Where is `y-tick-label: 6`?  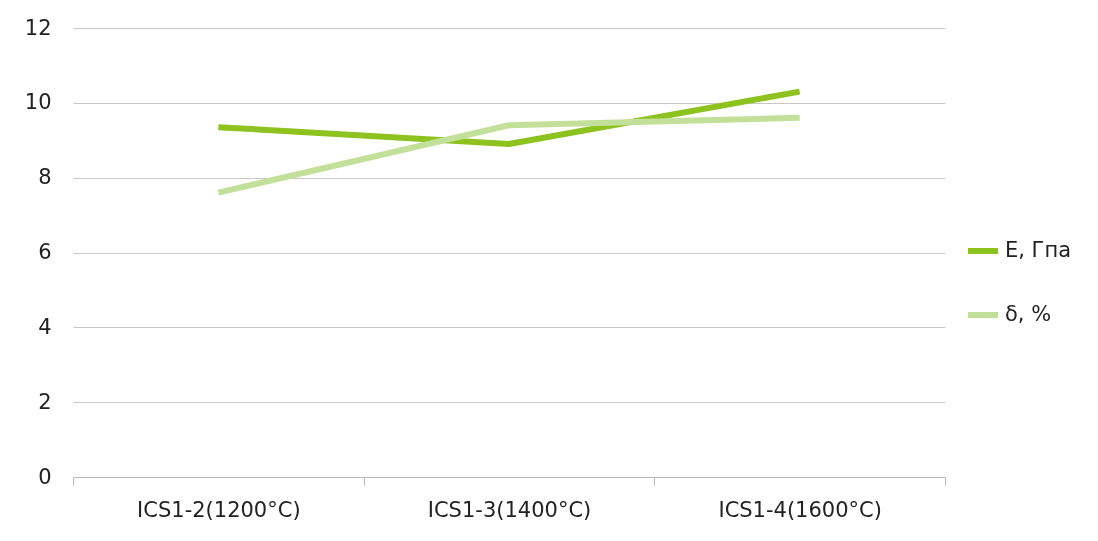 y-tick-label: 6 is located at coordinates (45, 252).